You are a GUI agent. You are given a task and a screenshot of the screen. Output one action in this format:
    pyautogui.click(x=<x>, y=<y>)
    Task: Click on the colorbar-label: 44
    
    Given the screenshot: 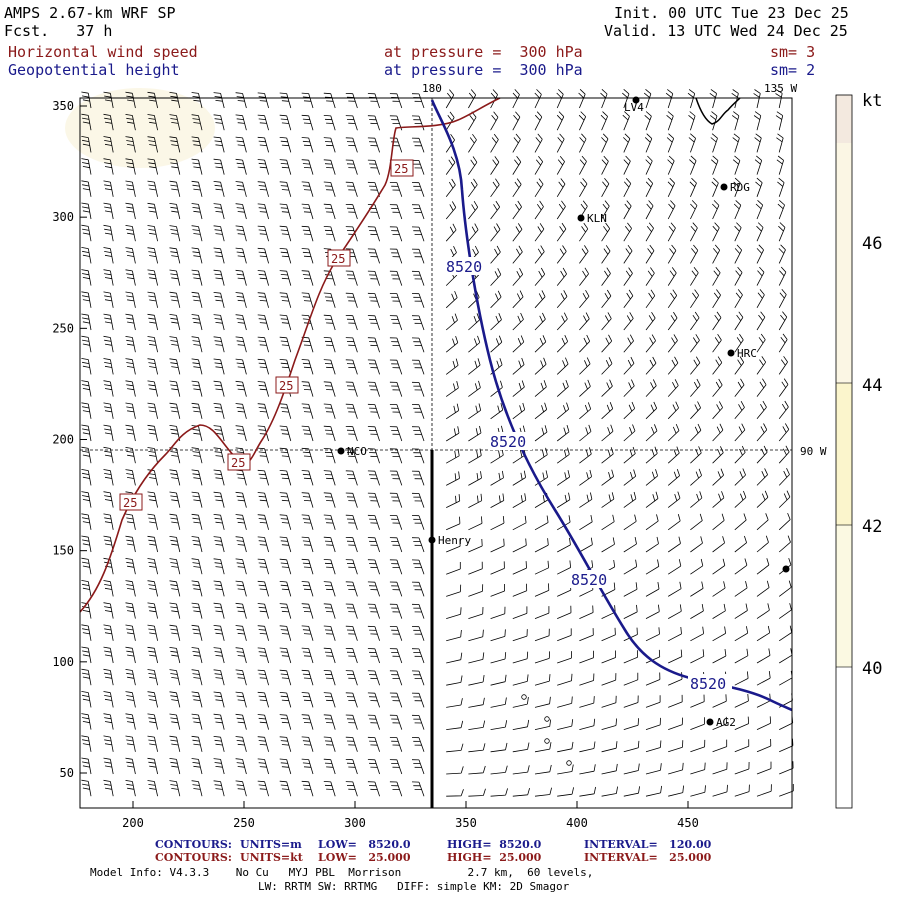 What is the action you would take?
    pyautogui.click(x=872, y=386)
    